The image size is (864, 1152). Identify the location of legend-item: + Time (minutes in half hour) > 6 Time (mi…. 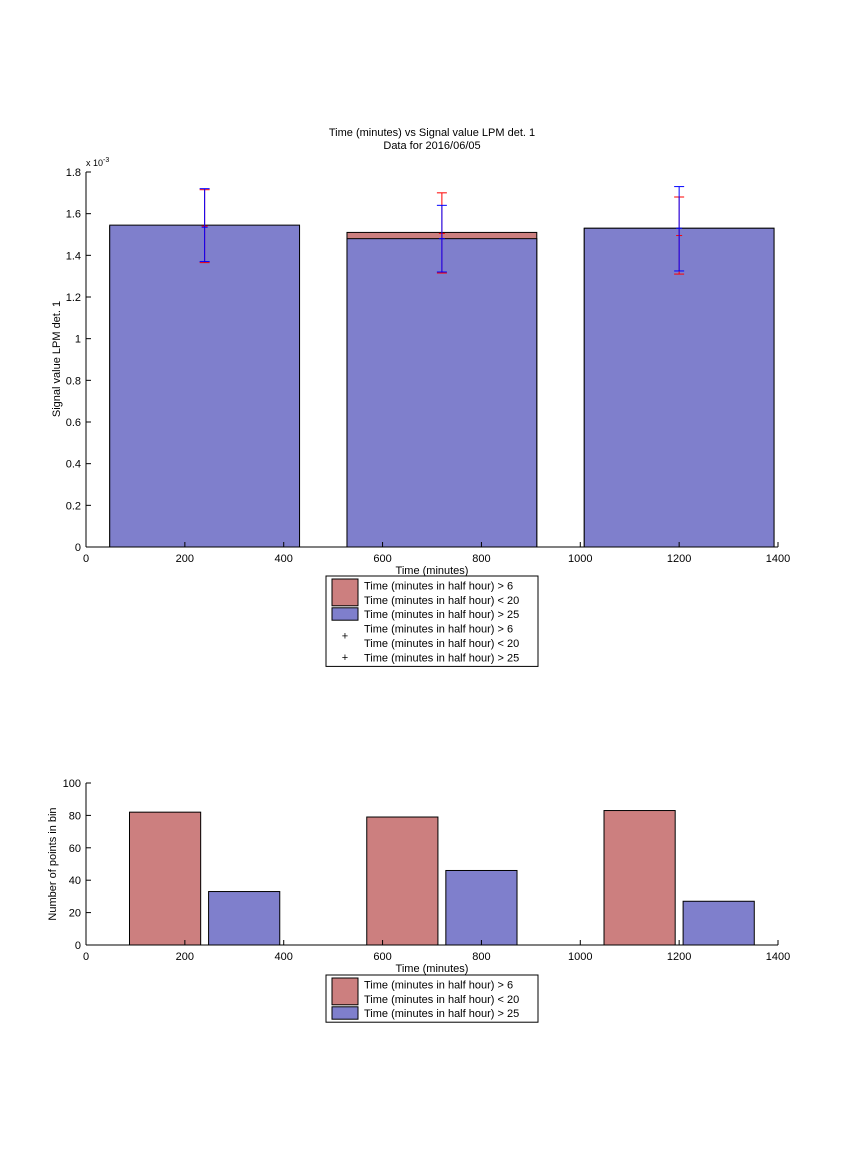
(430, 637).